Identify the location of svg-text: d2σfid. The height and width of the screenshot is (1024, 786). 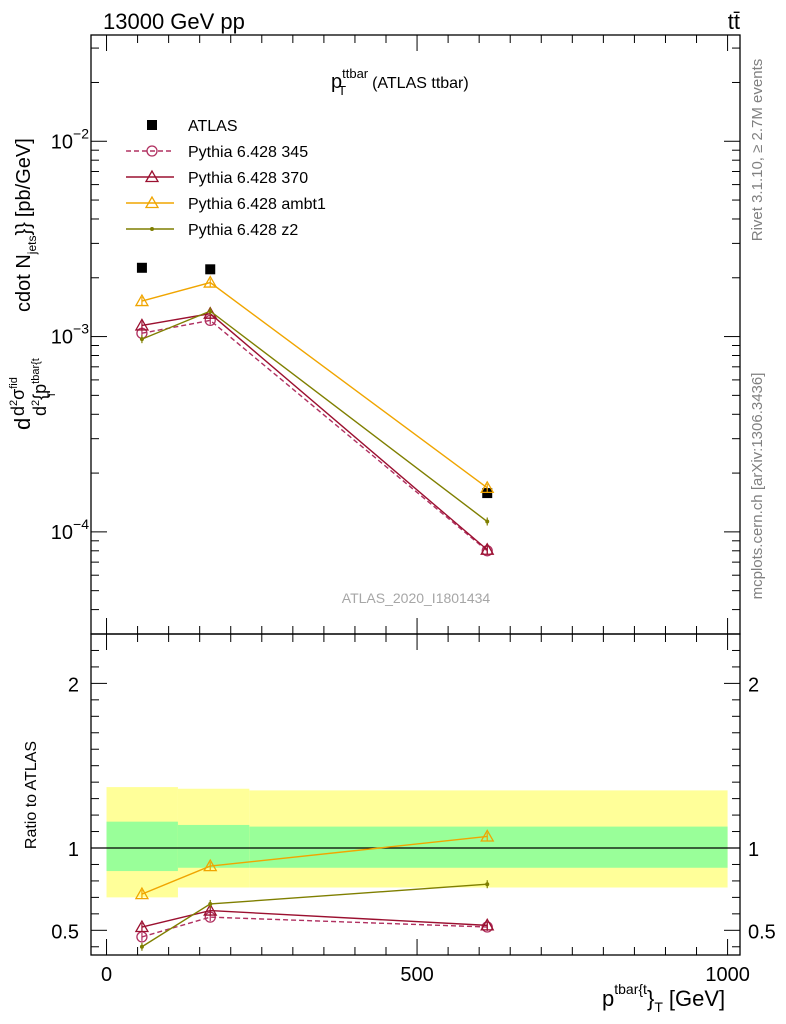
(18, 396).